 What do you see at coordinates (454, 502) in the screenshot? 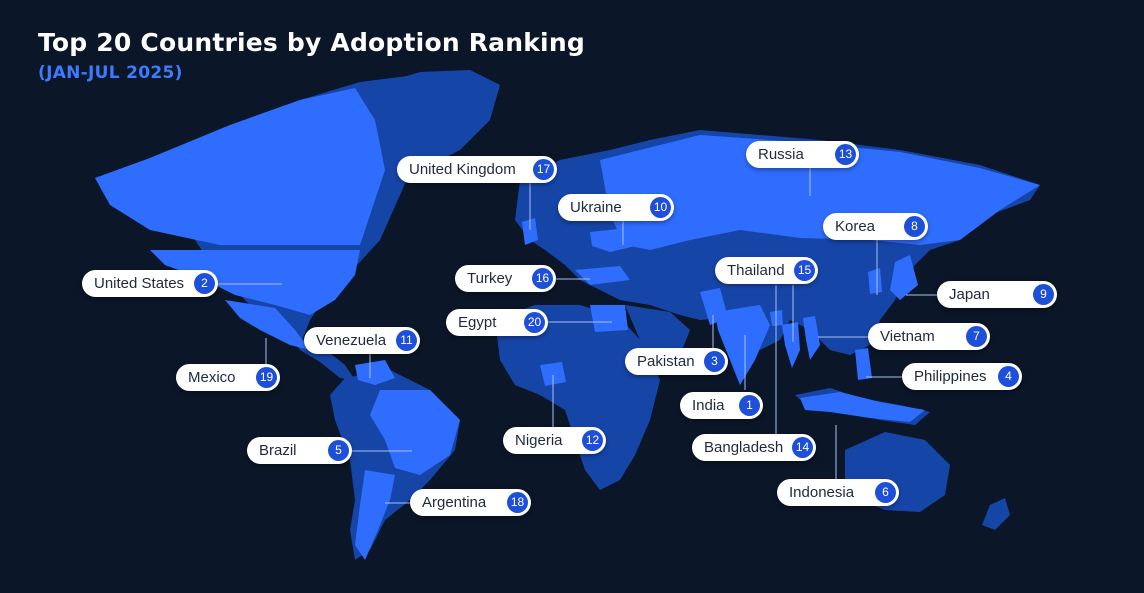
I see `country-name: Argentina` at bounding box center [454, 502].